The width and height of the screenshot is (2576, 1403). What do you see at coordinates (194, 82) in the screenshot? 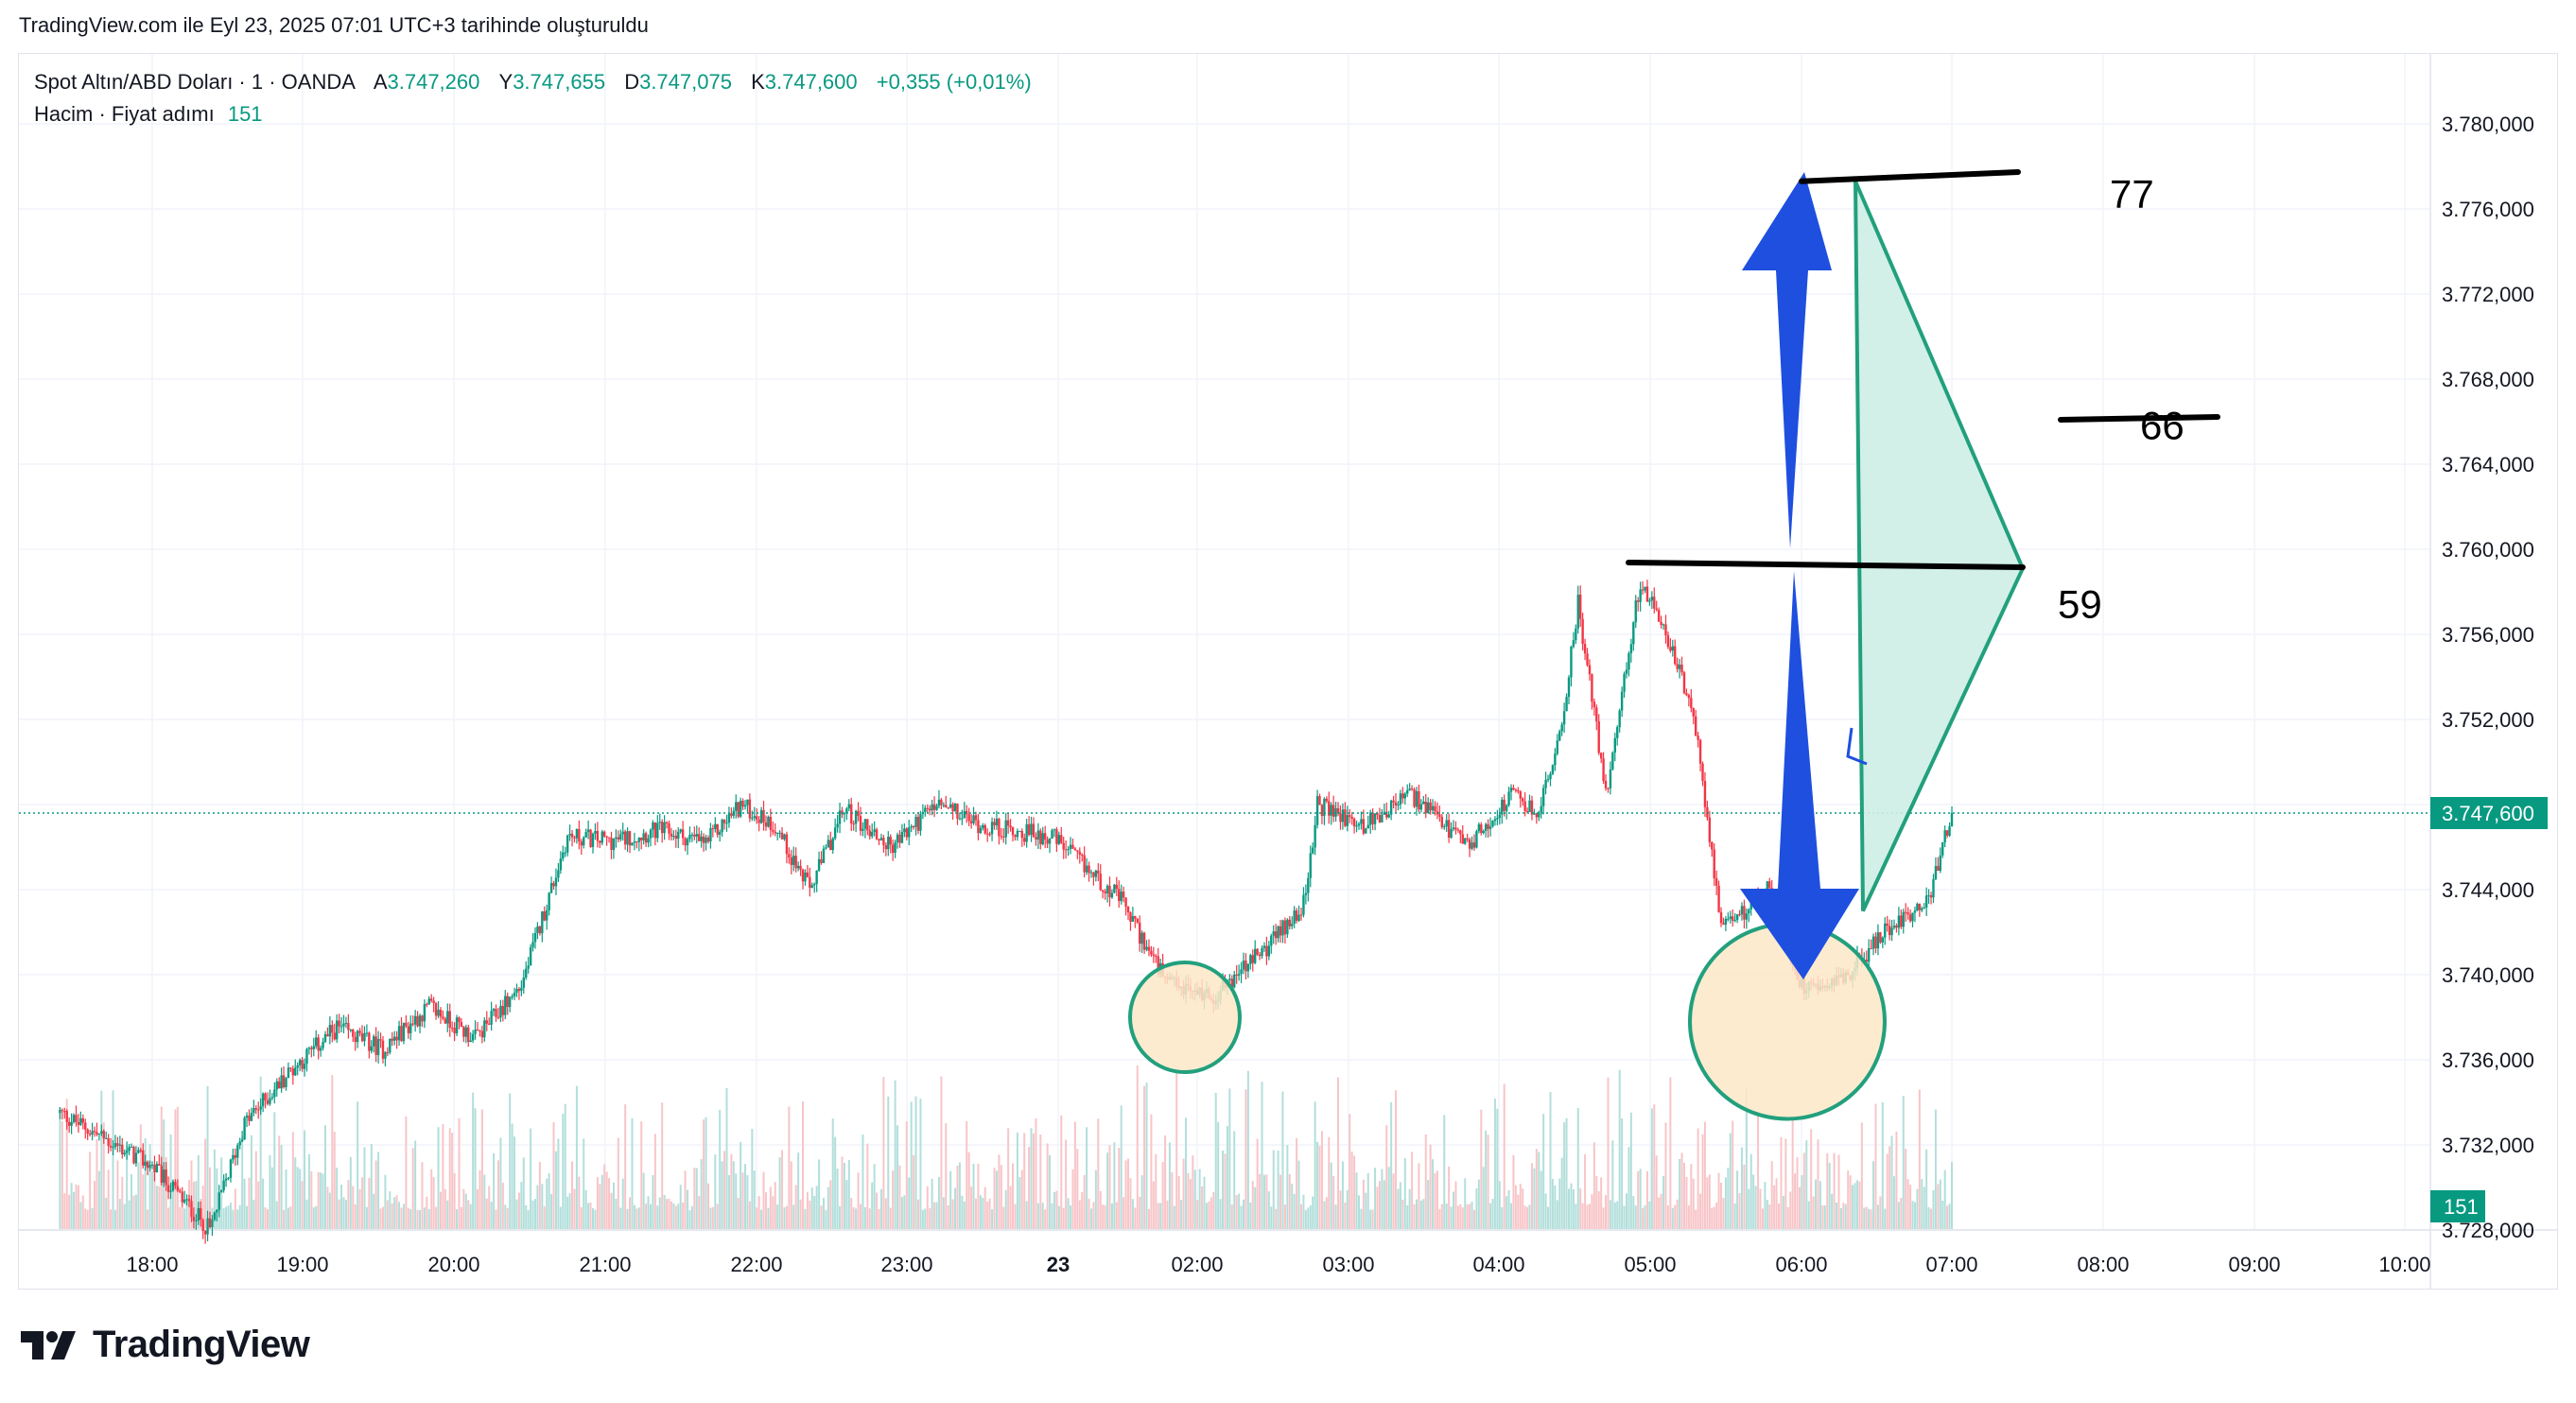
I see `legend-symbol: Spot Altın/ABD Doları · 1 · OANDA` at bounding box center [194, 82].